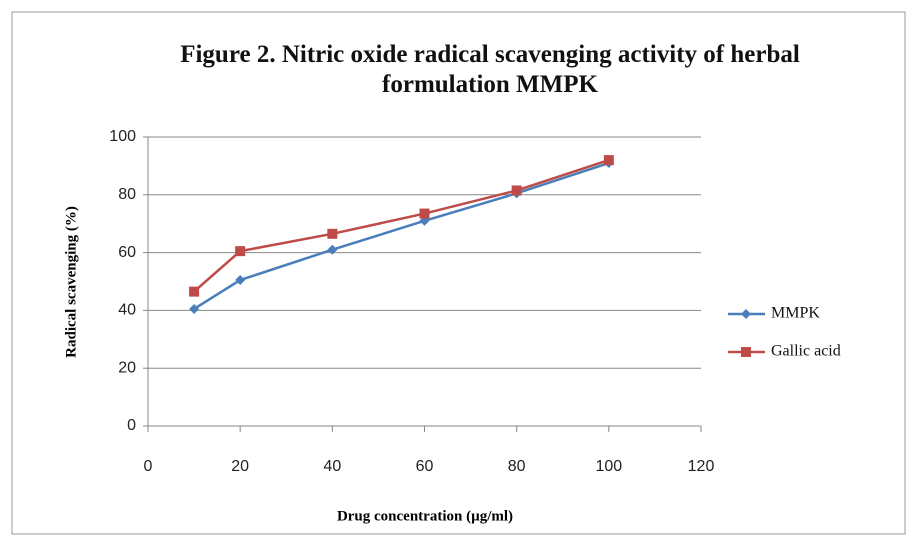  Describe the element at coordinates (127, 194) in the screenshot. I see `y-tick-label: 80` at that location.